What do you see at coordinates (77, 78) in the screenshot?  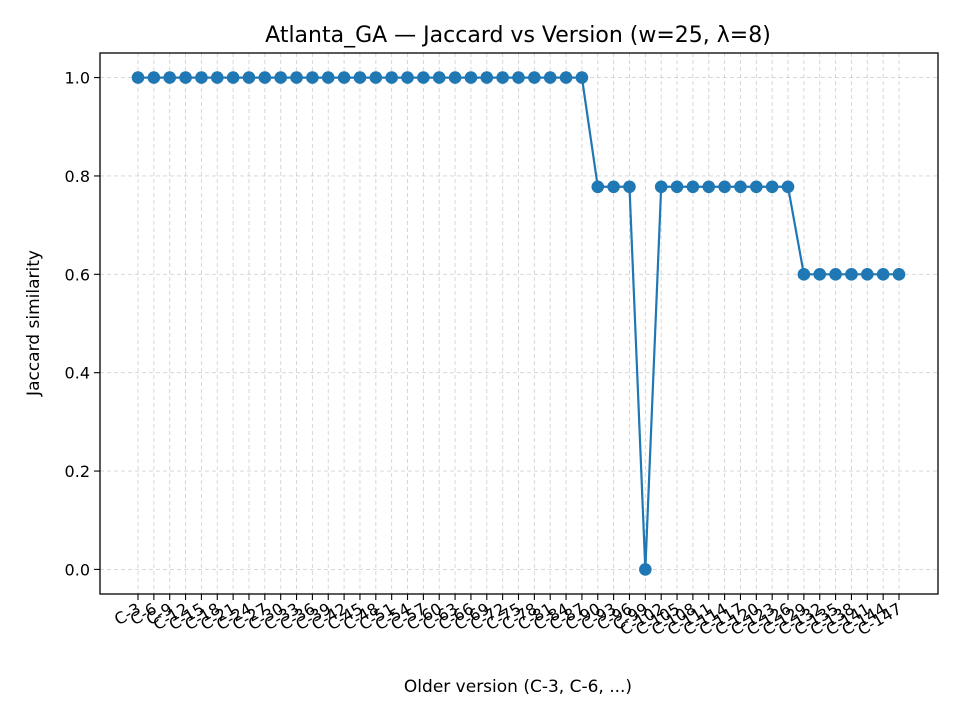 I see `y-tick-label: 1.0` at bounding box center [77, 78].